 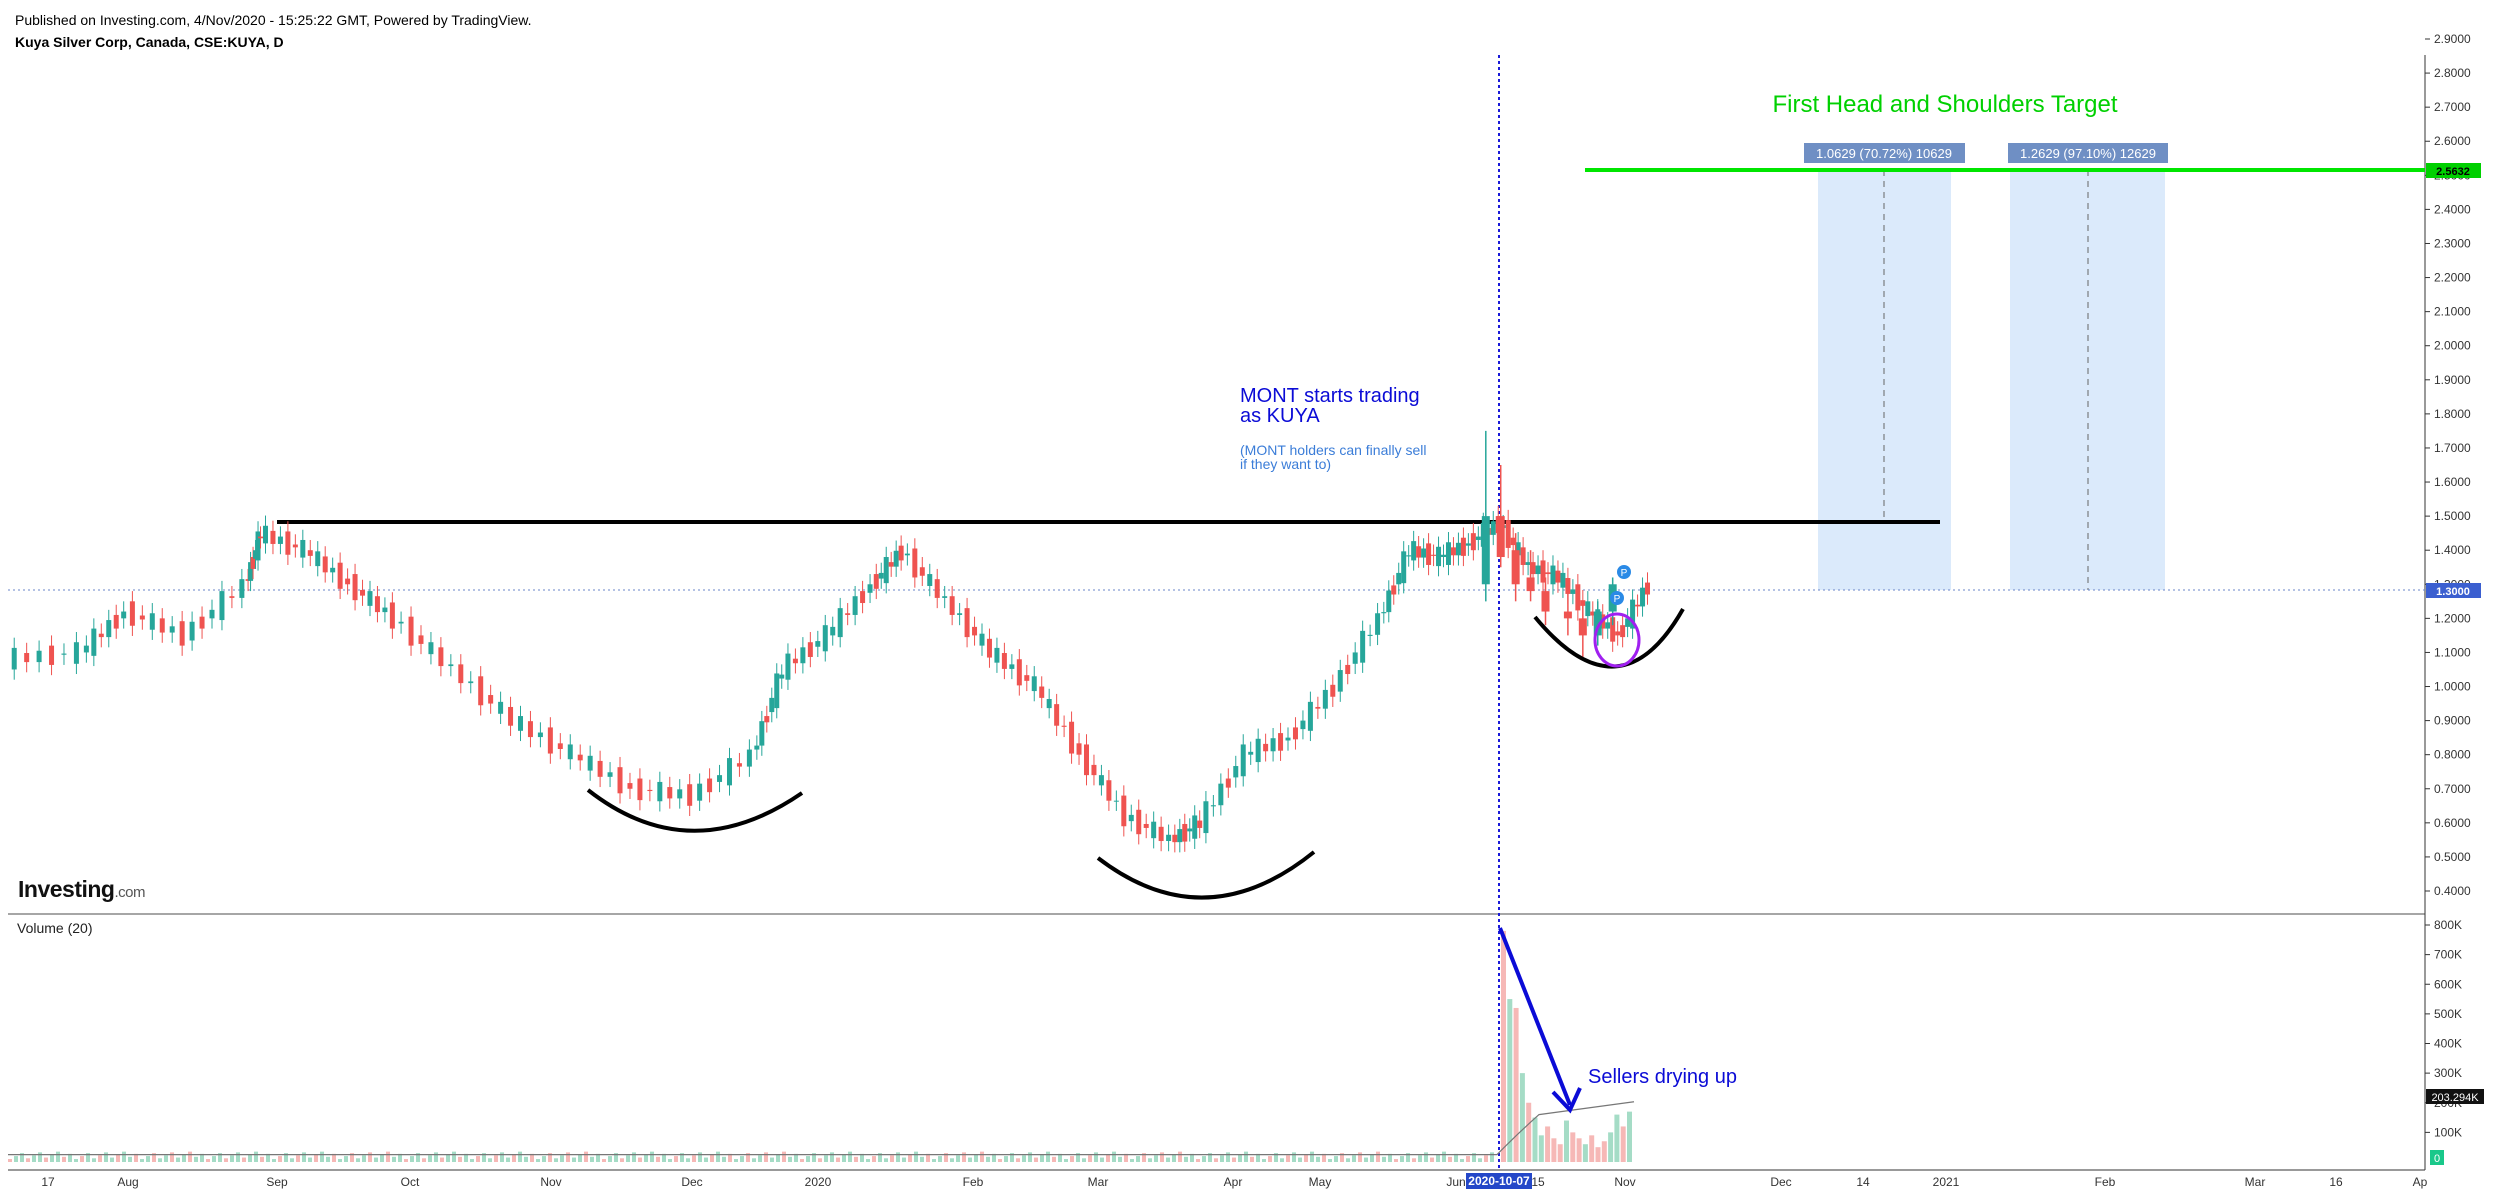 I want to click on time-cursor-badge, so click(x=1499, y=1181).